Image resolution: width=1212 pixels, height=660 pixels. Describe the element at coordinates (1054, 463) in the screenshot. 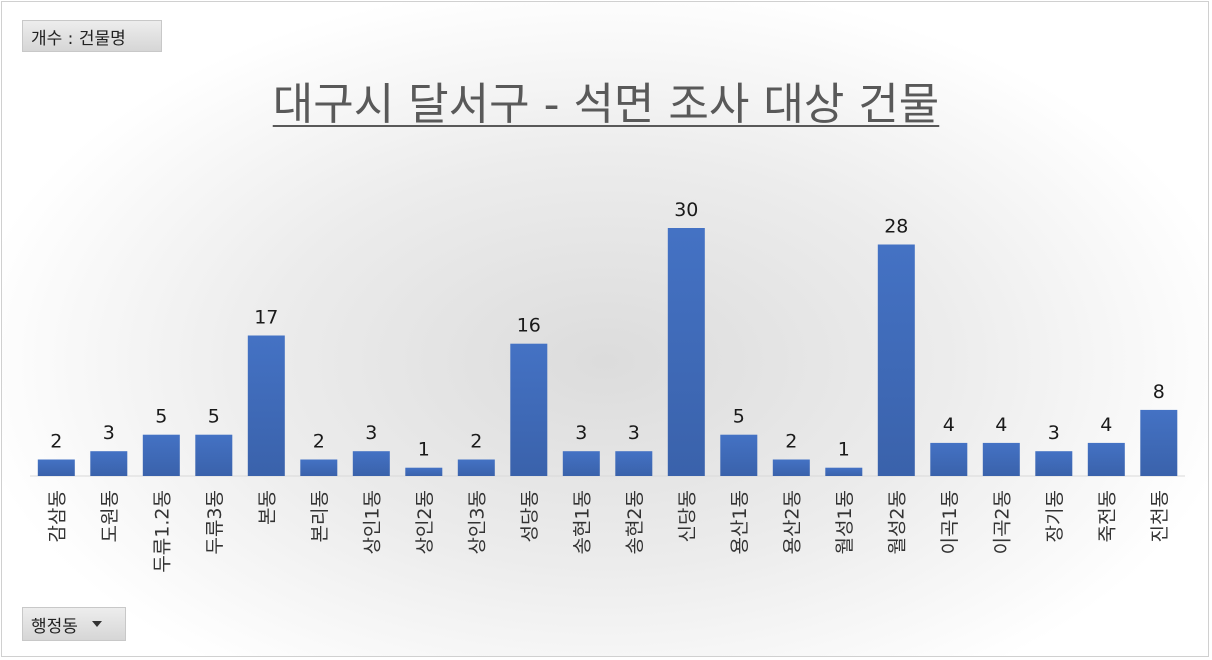

I see `bar-장기동` at that location.